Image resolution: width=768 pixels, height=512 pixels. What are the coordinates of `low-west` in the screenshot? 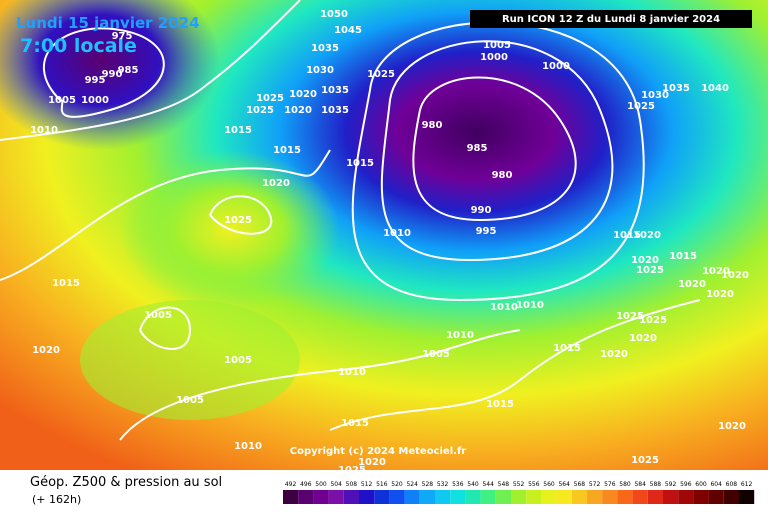 It's located at (110, 75).